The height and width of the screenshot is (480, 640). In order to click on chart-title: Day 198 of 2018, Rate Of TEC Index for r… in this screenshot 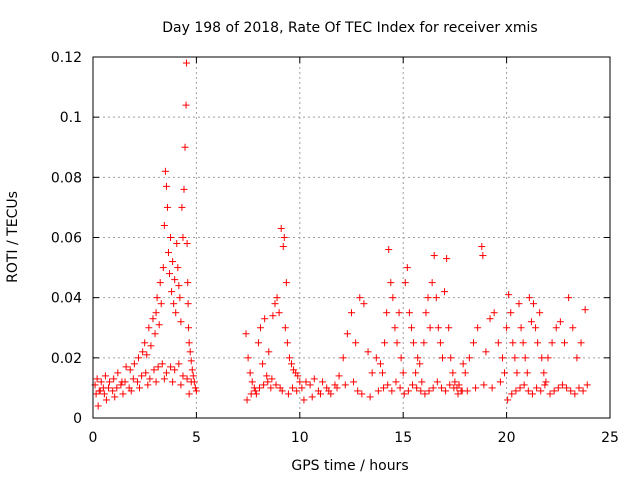, I will do `click(349, 28)`.